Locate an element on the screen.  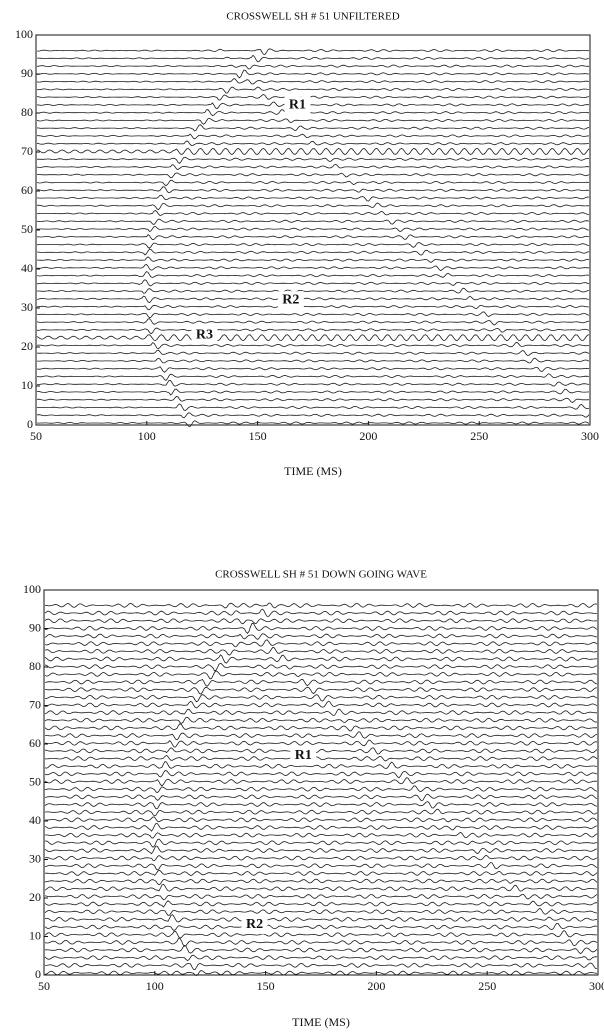
y-tick-label: 60 is located at coordinates (27, 190).